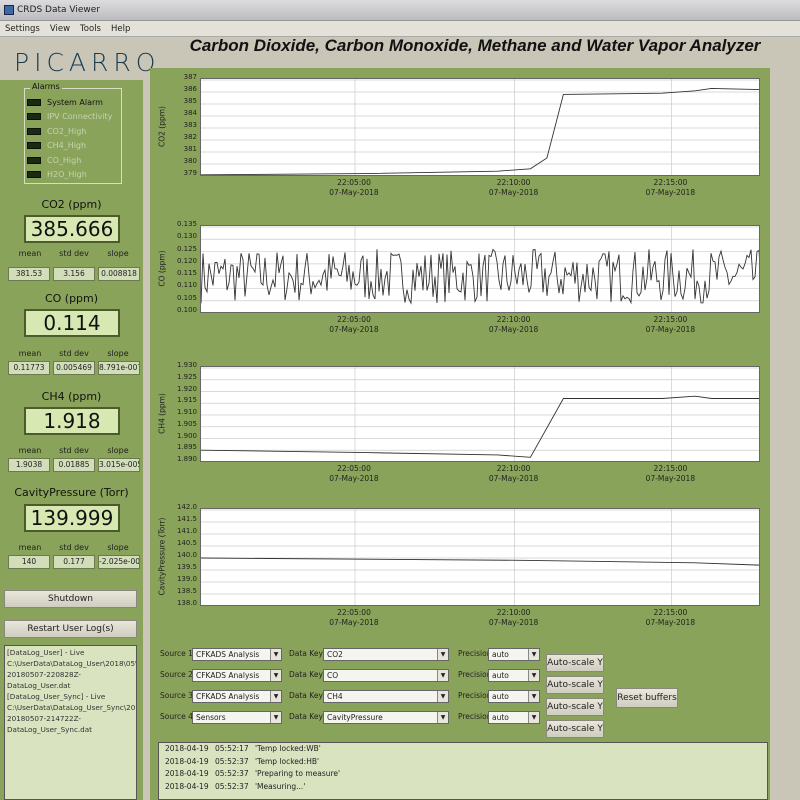 The height and width of the screenshot is (800, 800). What do you see at coordinates (74, 465) in the screenshot?
I see `ch4-stats: 1.9038 0.01885 3.015e-005` at bounding box center [74, 465].